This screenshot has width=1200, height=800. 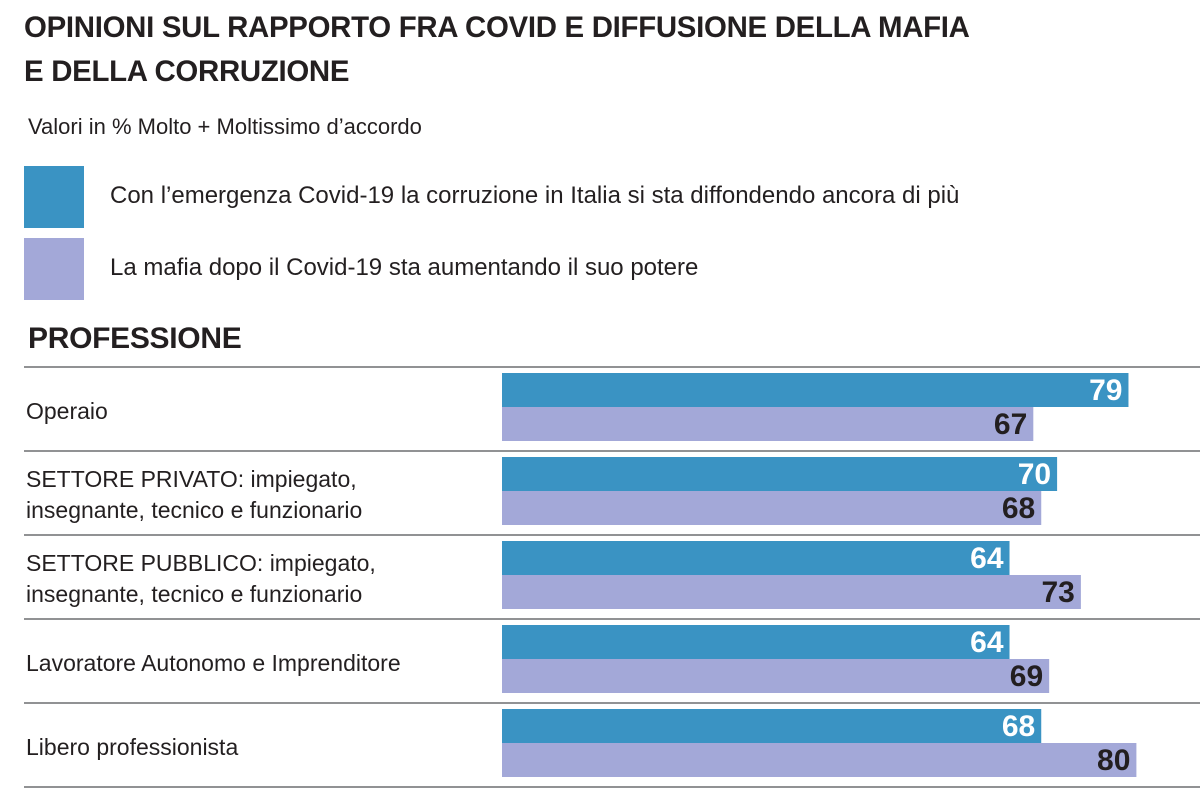 I want to click on category-label-line: SETTORE PUBBLICO: impiegato,, so click(x=201, y=563).